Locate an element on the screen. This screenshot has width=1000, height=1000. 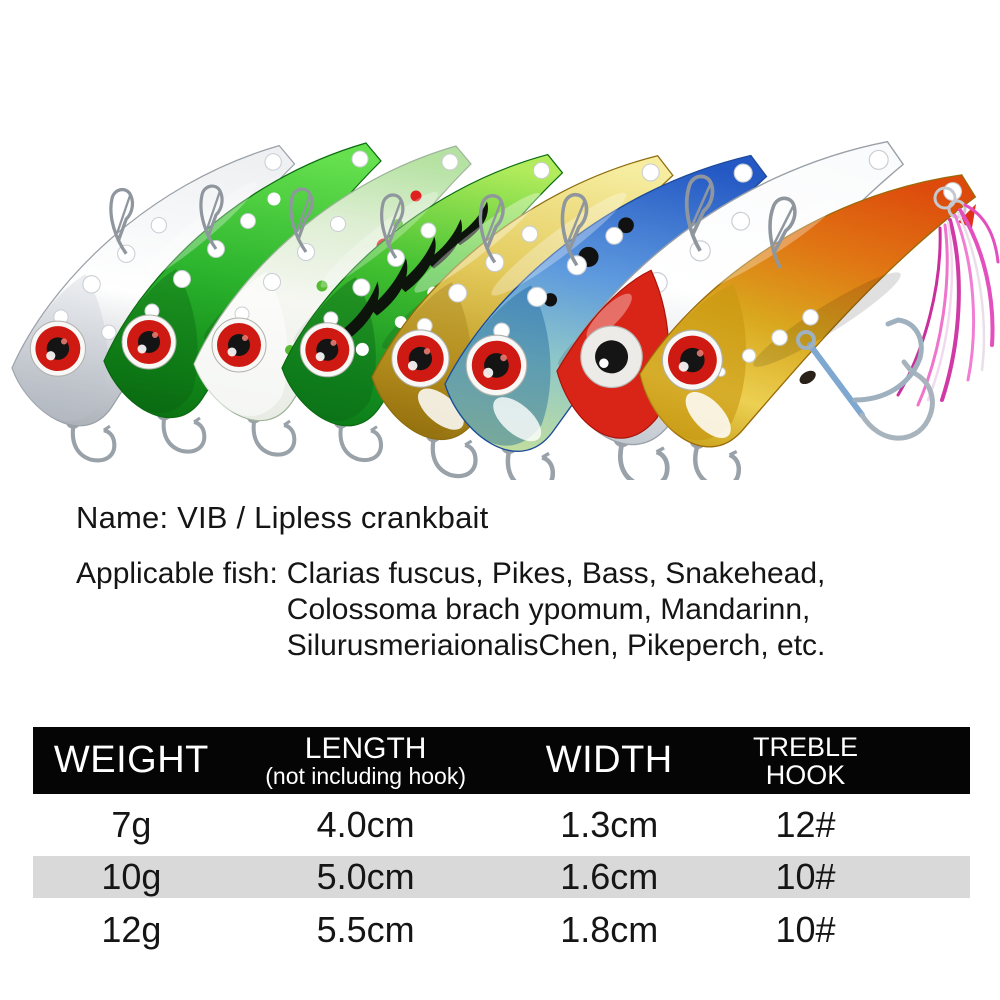
feather-tail-and-treble-hooks is located at coordinates (898, 313).